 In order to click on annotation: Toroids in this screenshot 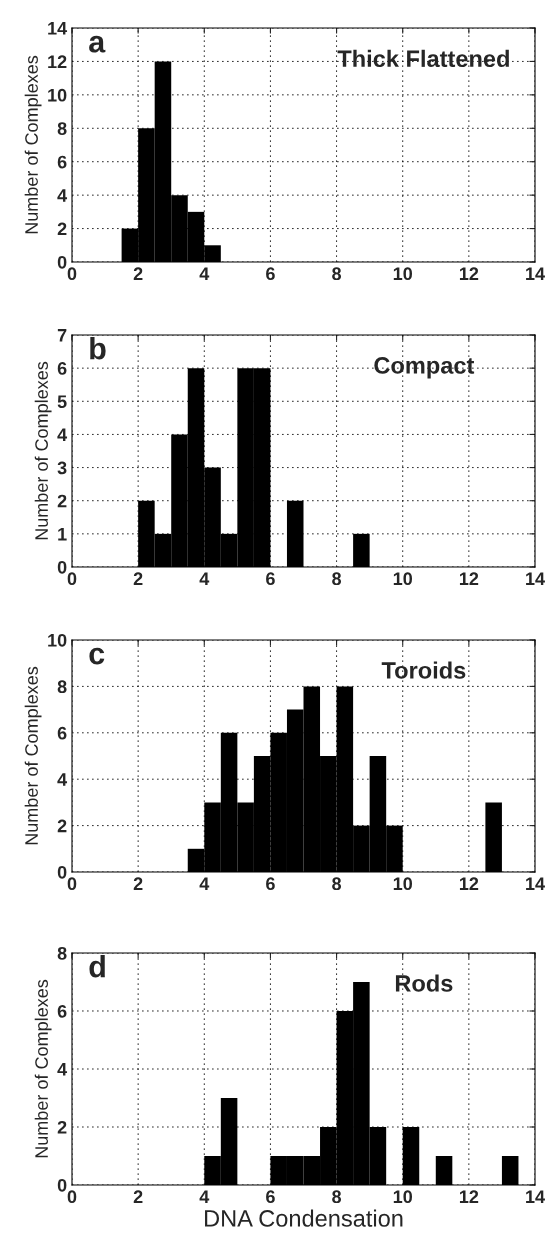, I will do `click(423, 670)`.